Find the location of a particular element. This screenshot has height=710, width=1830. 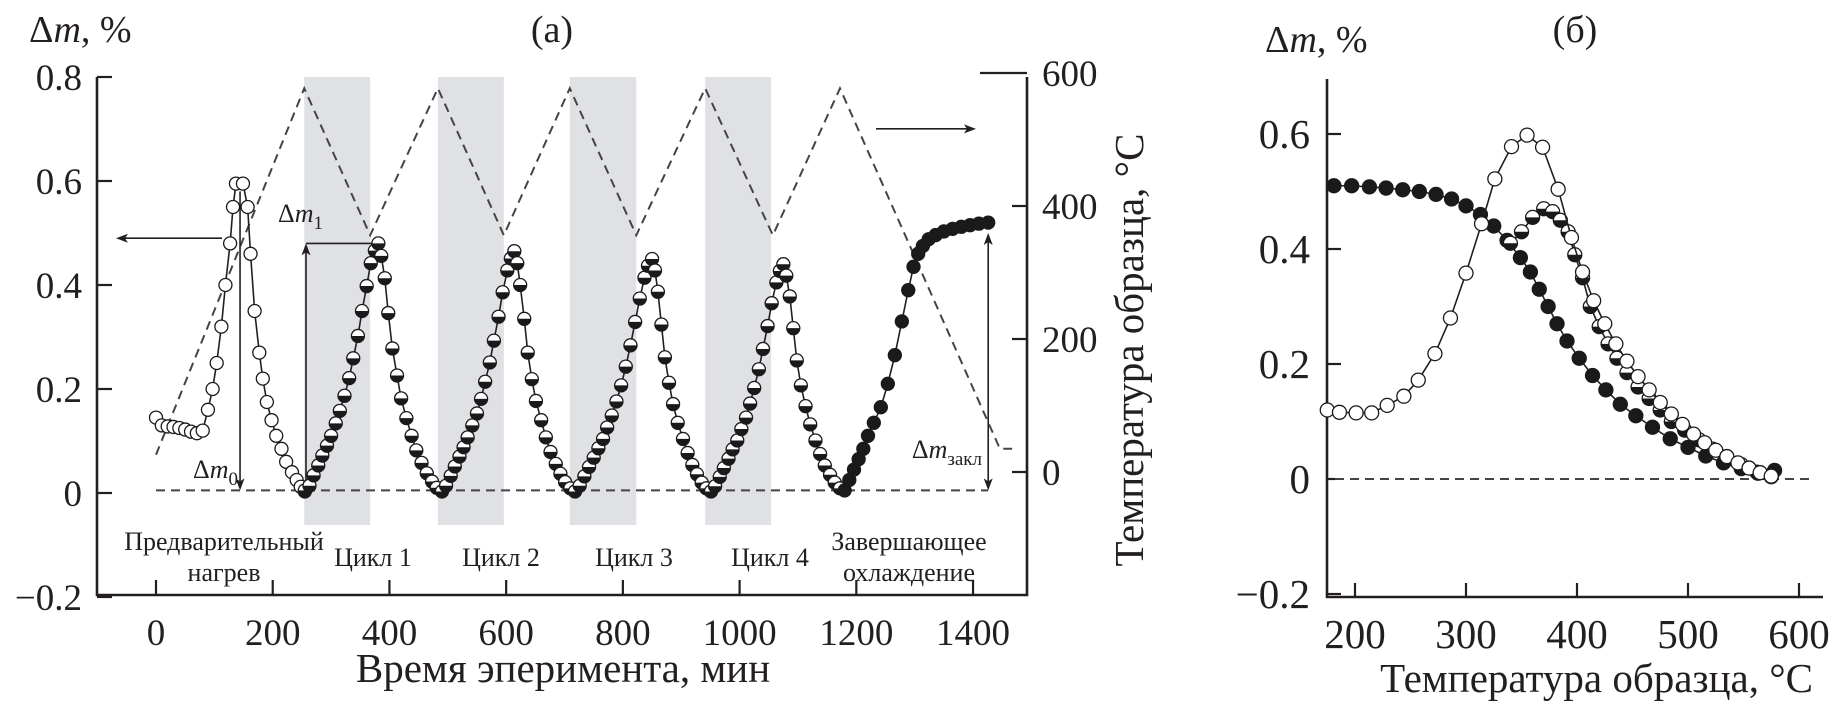

filled-series is located at coordinates (916, 356).